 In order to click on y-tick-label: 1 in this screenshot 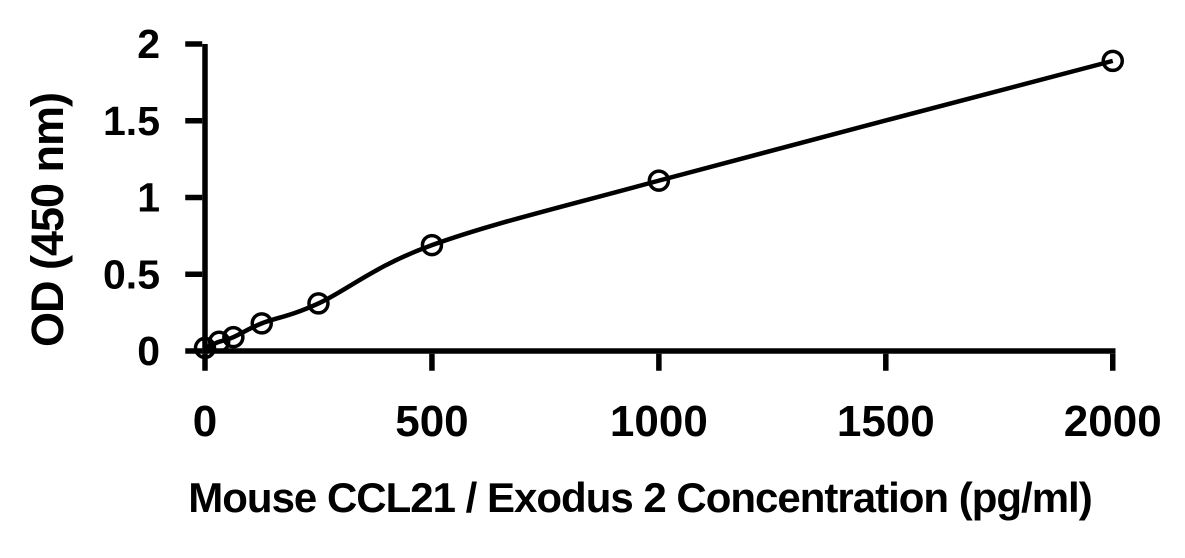, I will do `click(148, 198)`.